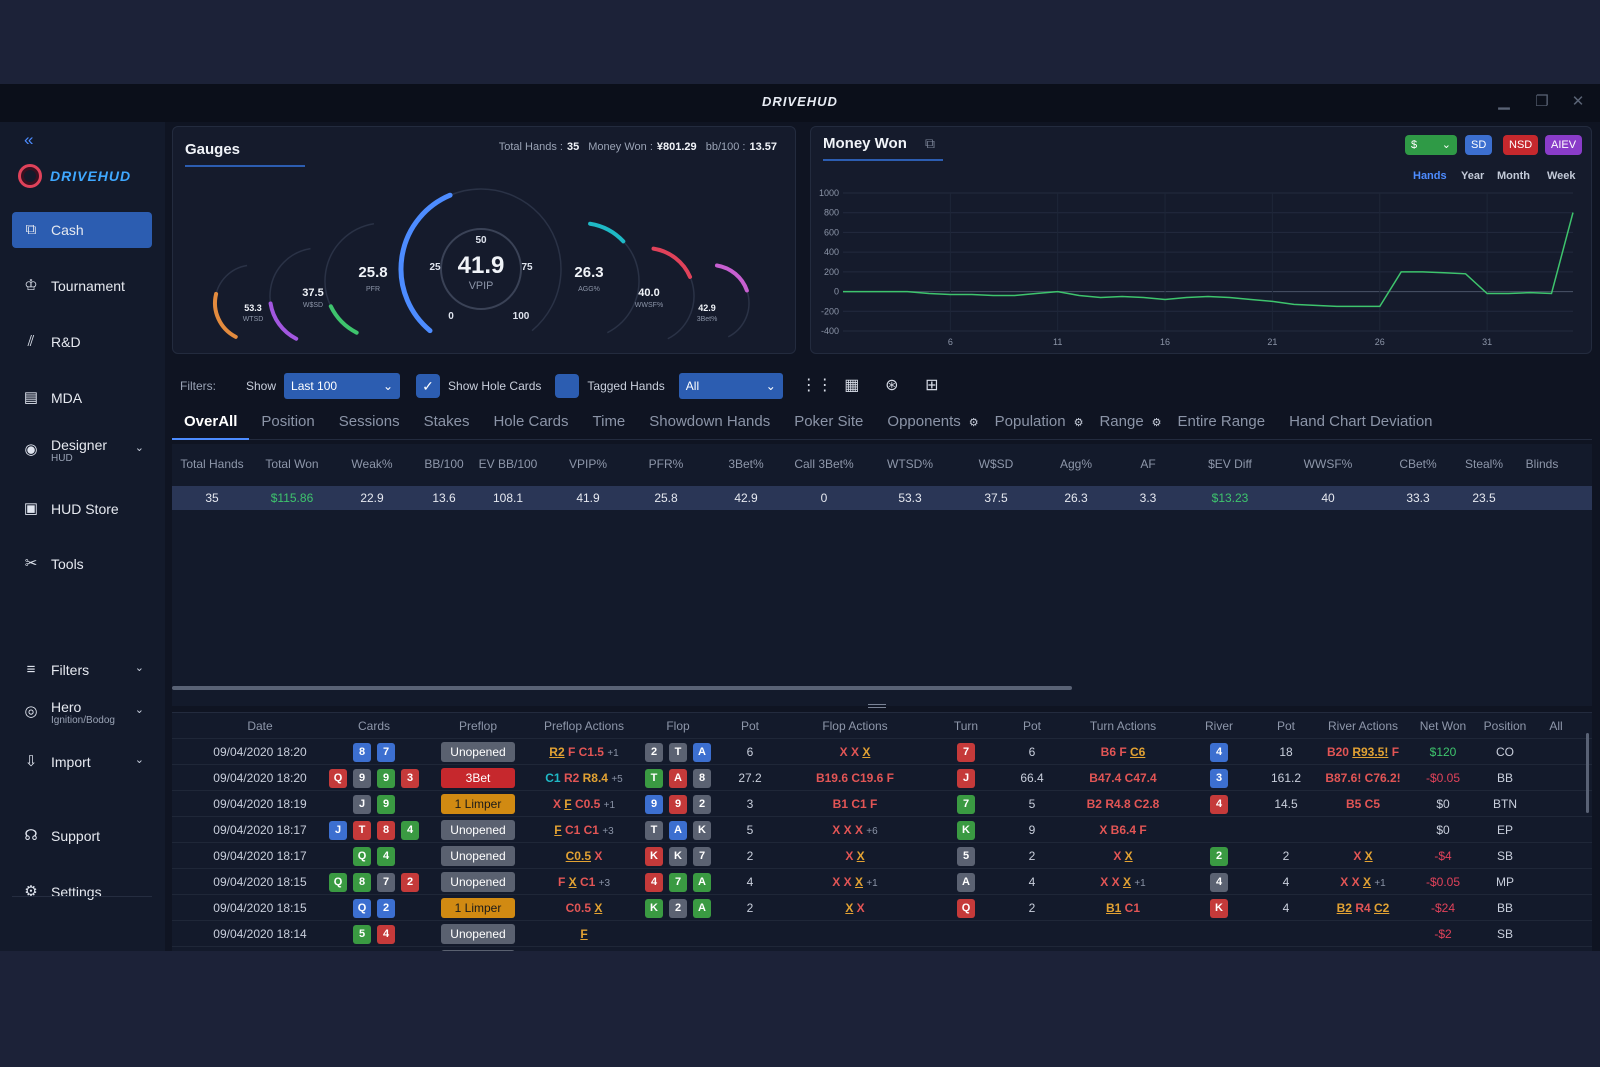  I want to click on tab-poker-site: Poker Site, so click(829, 421).